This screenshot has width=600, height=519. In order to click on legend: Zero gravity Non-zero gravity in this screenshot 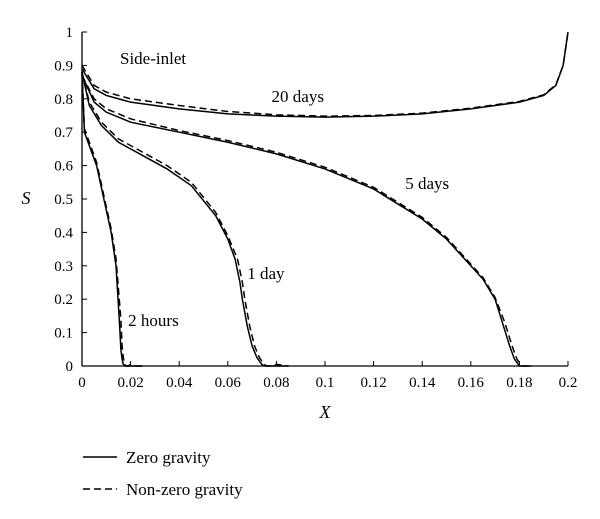, I will do `click(163, 473)`.